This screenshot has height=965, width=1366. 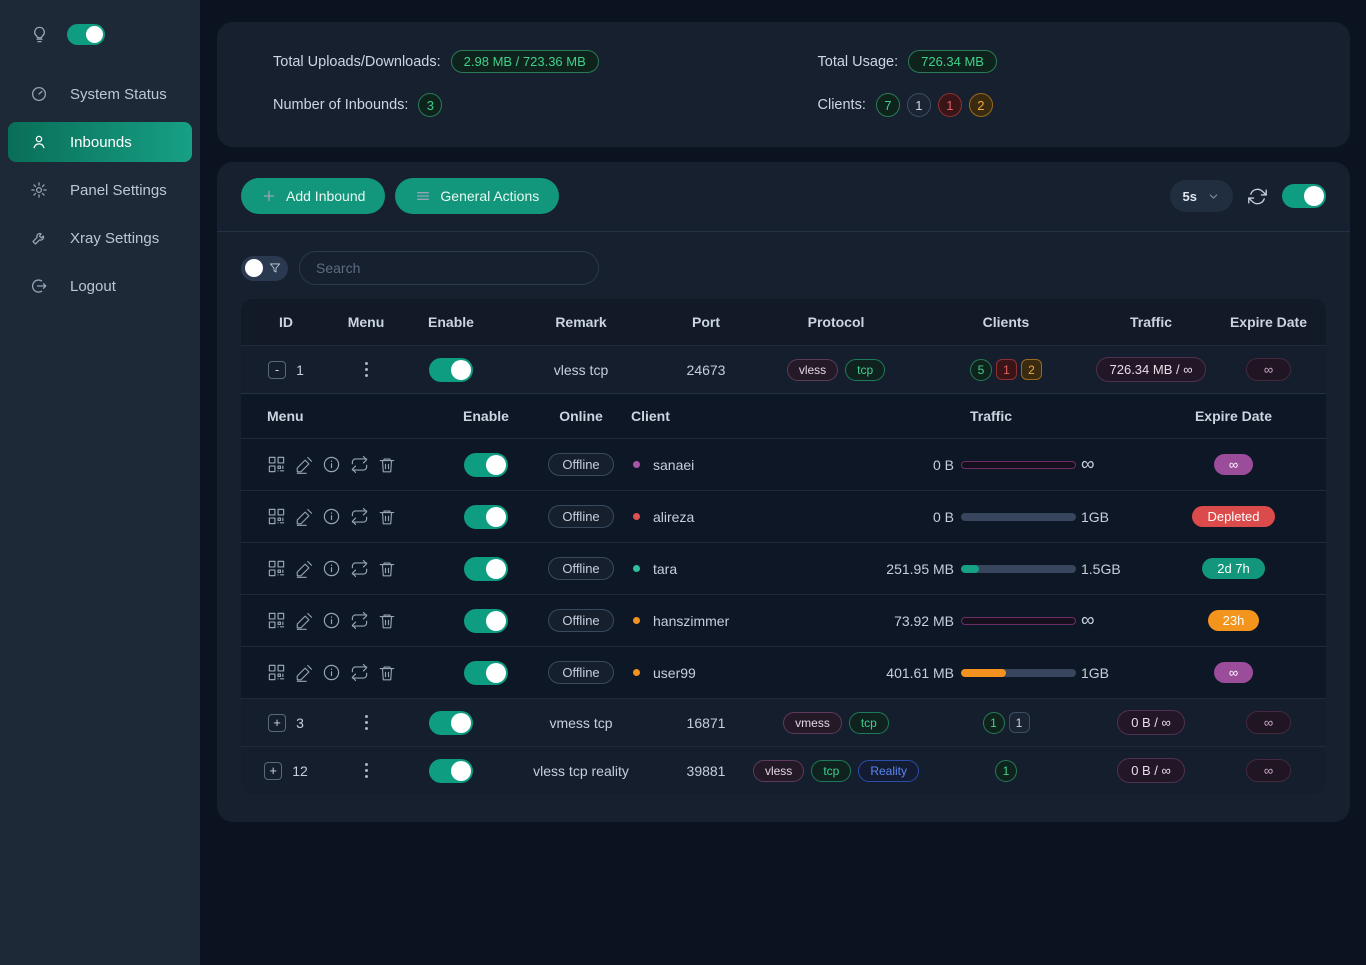 What do you see at coordinates (674, 516) in the screenshot?
I see `client-name: alireza` at bounding box center [674, 516].